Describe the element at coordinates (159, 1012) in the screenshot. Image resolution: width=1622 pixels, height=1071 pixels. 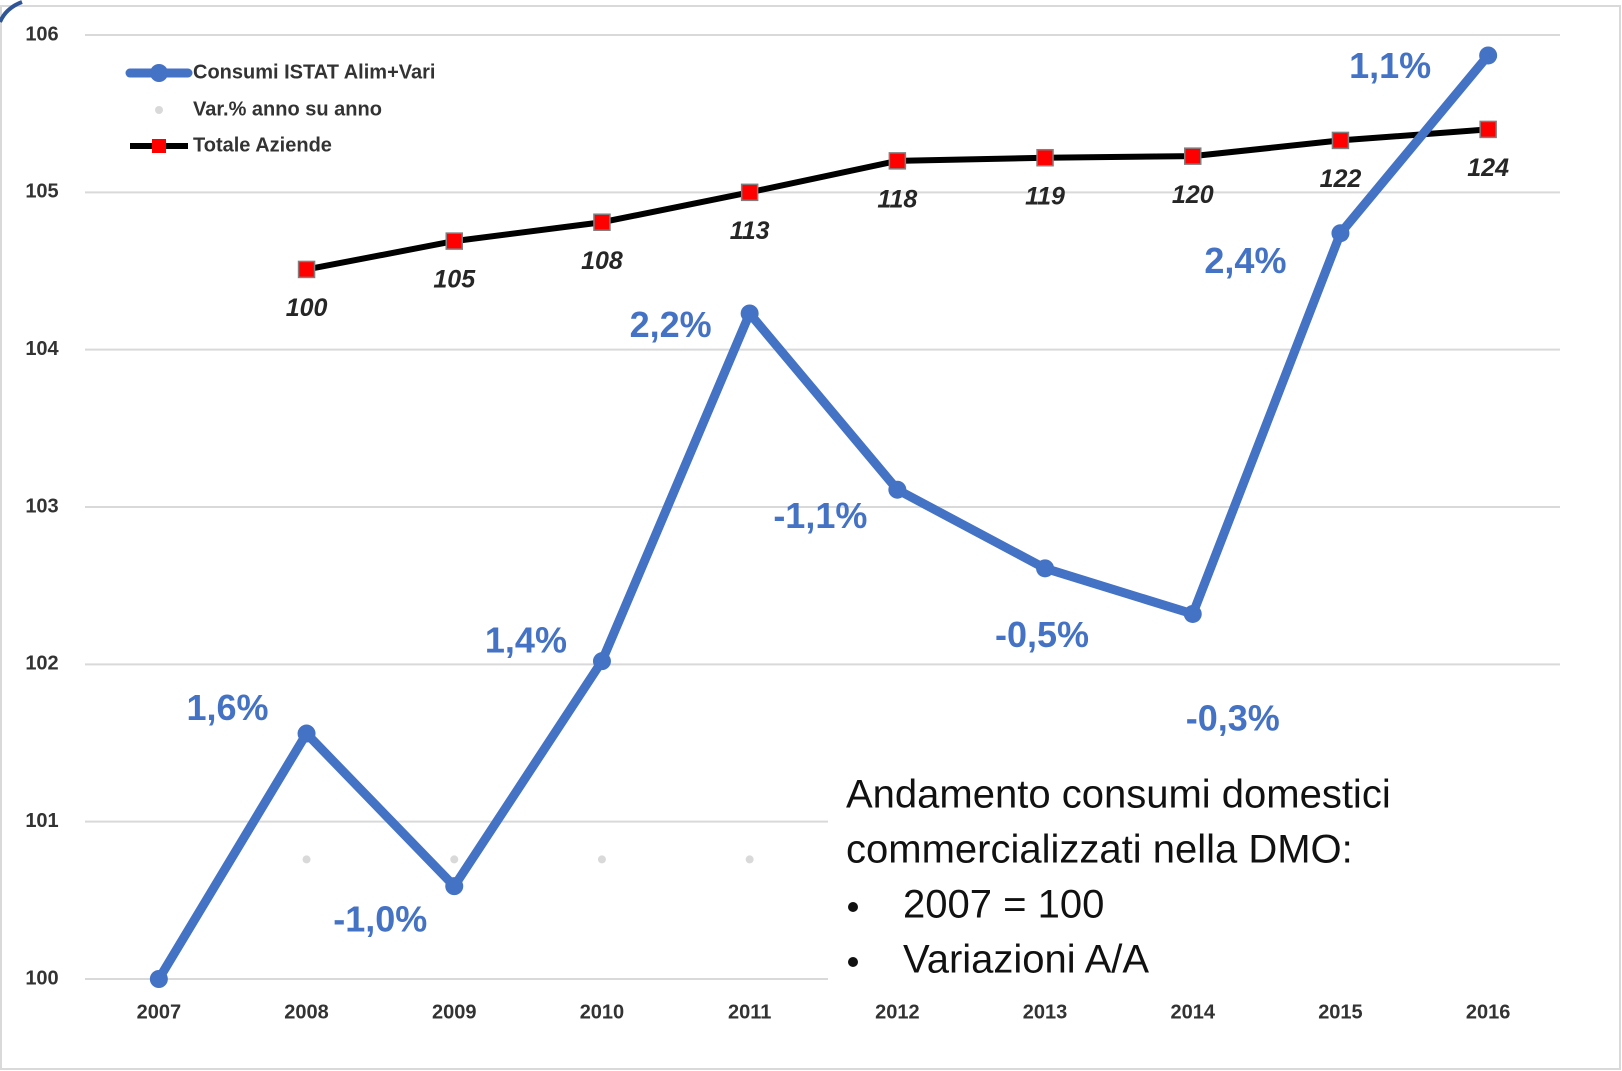
I see `x-tick-label: 2007` at that location.